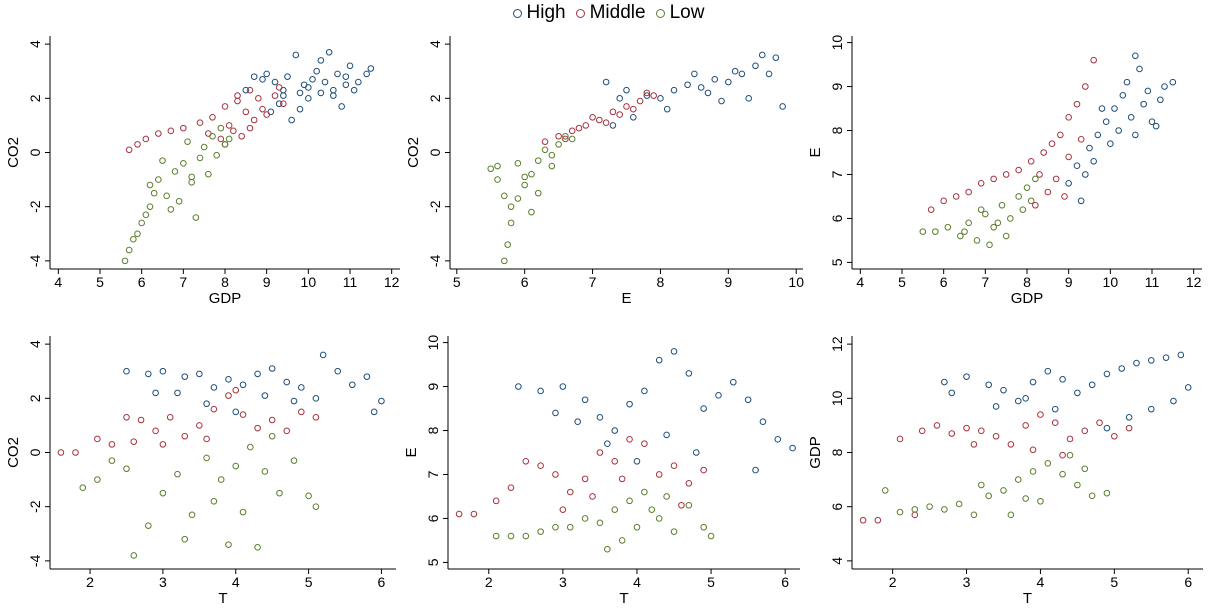  What do you see at coordinates (35, 506) in the screenshot?
I see `y-tick-label: -2` at bounding box center [35, 506].